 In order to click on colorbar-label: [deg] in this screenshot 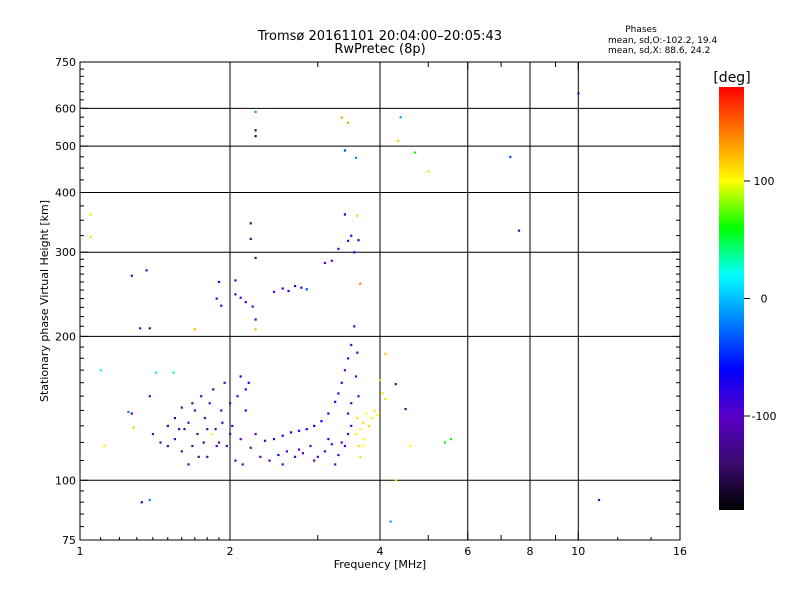, I will do `click(731, 78)`.